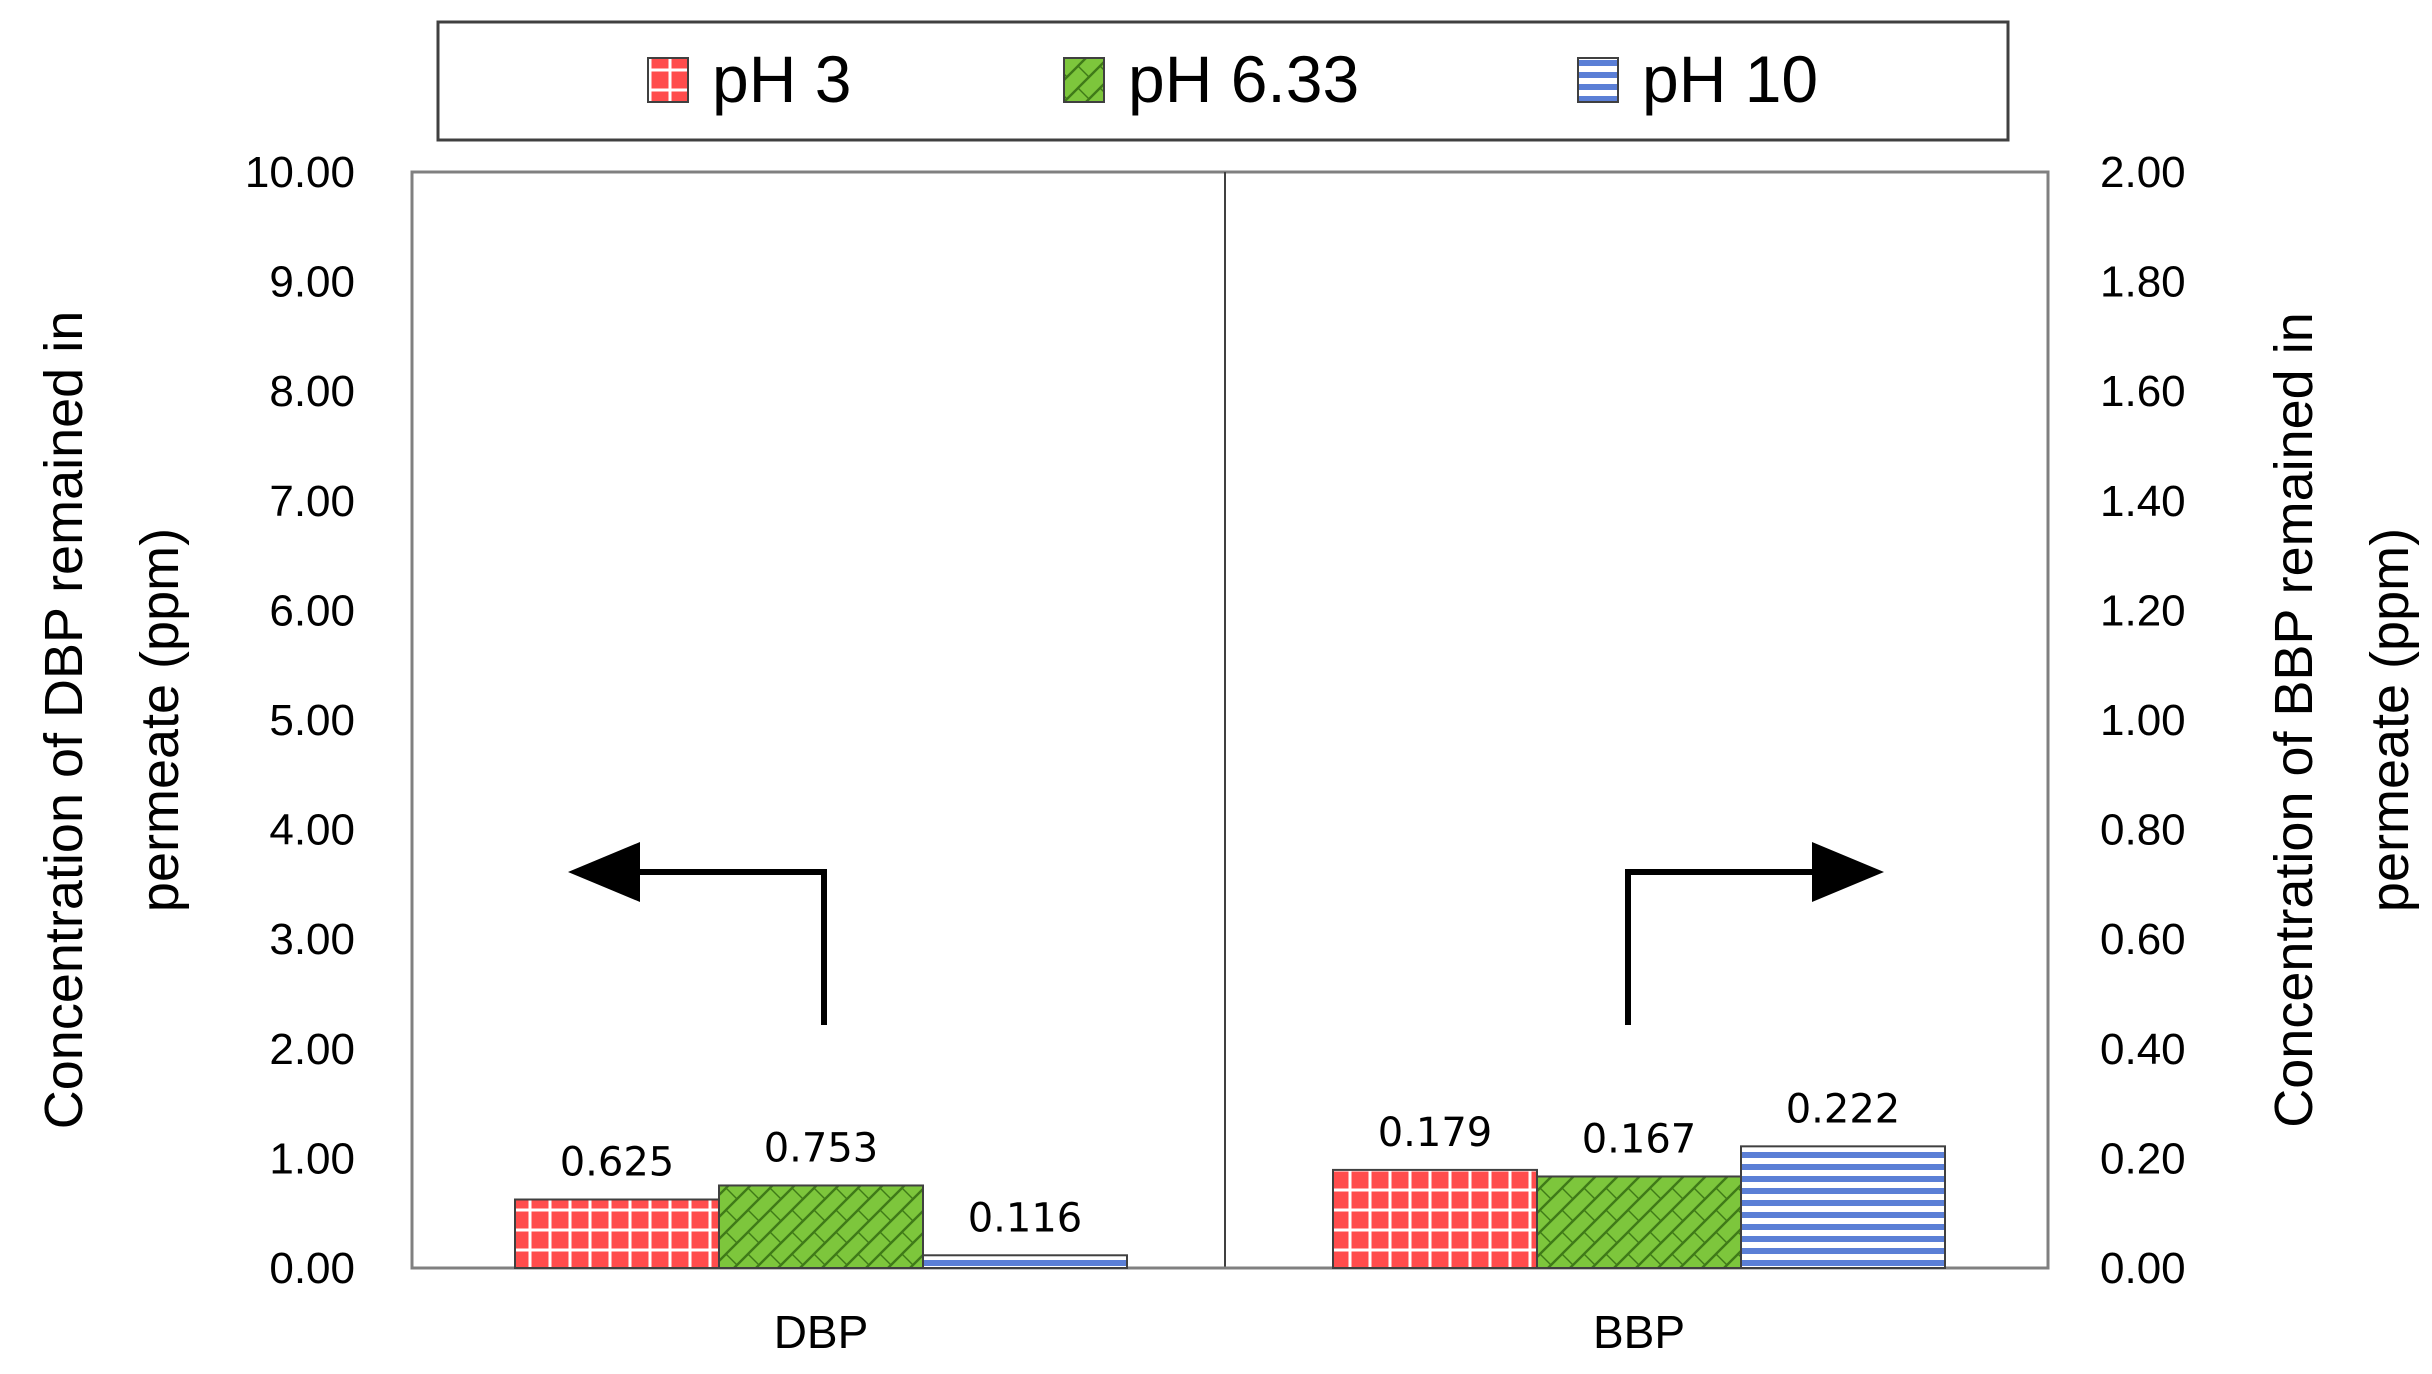 The image size is (2432, 1374). Describe the element at coordinates (64, 720) in the screenshot. I see `left-axis-title-line1: Concentration of DBP remained in` at that location.